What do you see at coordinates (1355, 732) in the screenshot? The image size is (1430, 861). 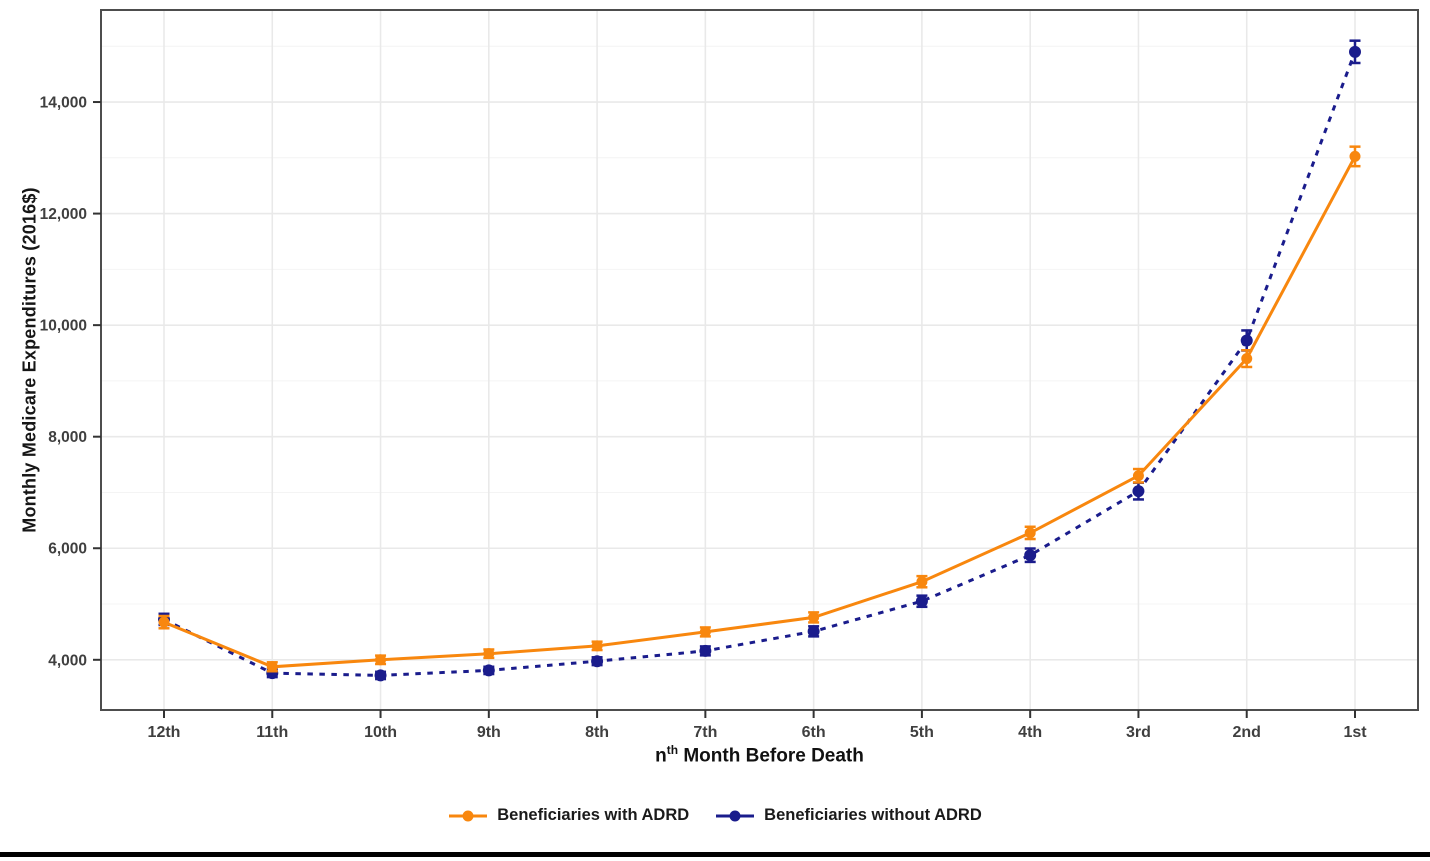 I see `x-tick-label: 1st` at bounding box center [1355, 732].